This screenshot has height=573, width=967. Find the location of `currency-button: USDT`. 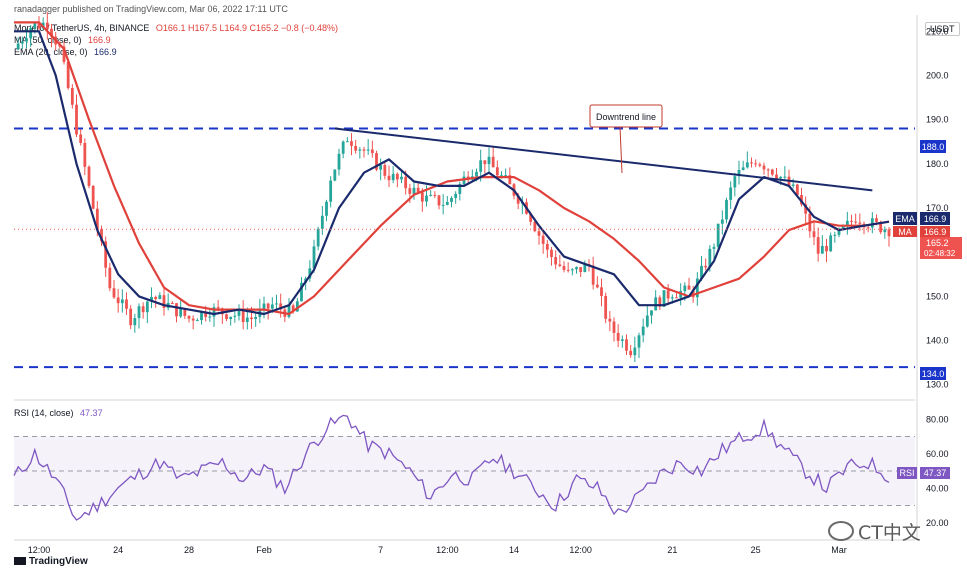

currency-button: USDT is located at coordinates (942, 29).